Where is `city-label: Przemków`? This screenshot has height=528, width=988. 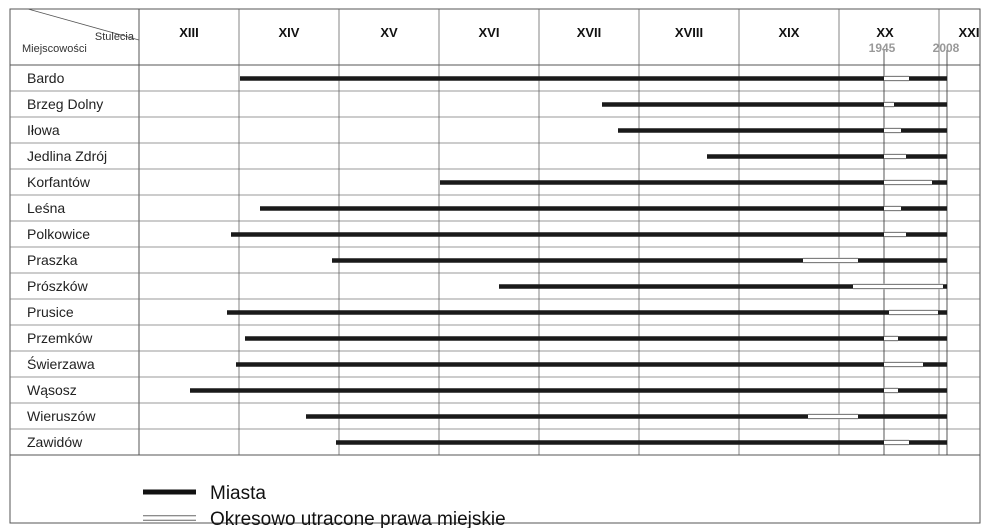
city-label: Przemków is located at coordinates (60, 338).